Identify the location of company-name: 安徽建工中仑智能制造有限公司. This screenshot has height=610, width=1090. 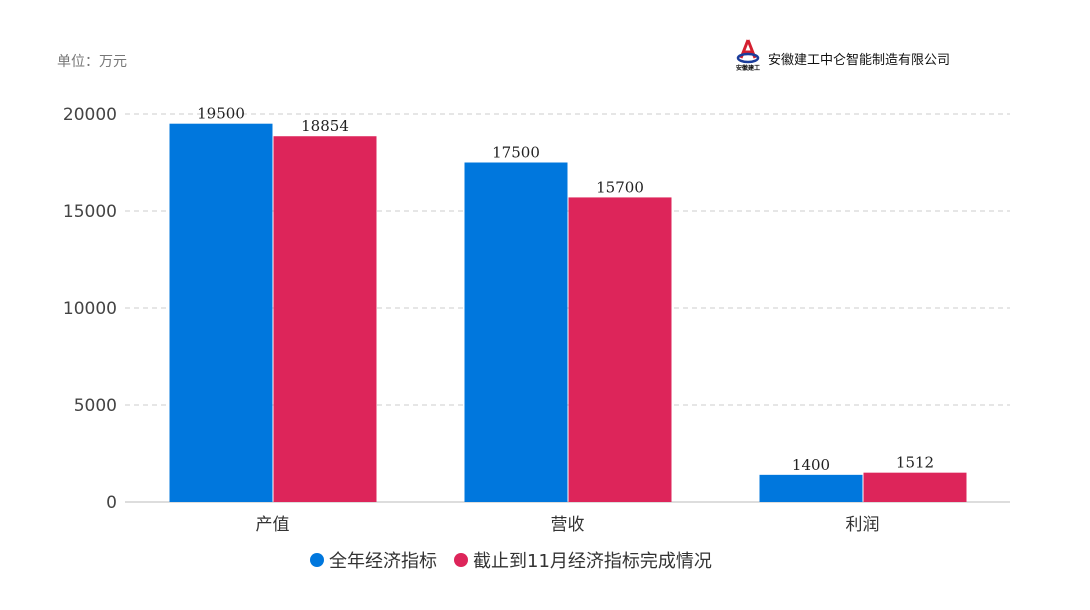
(859, 60).